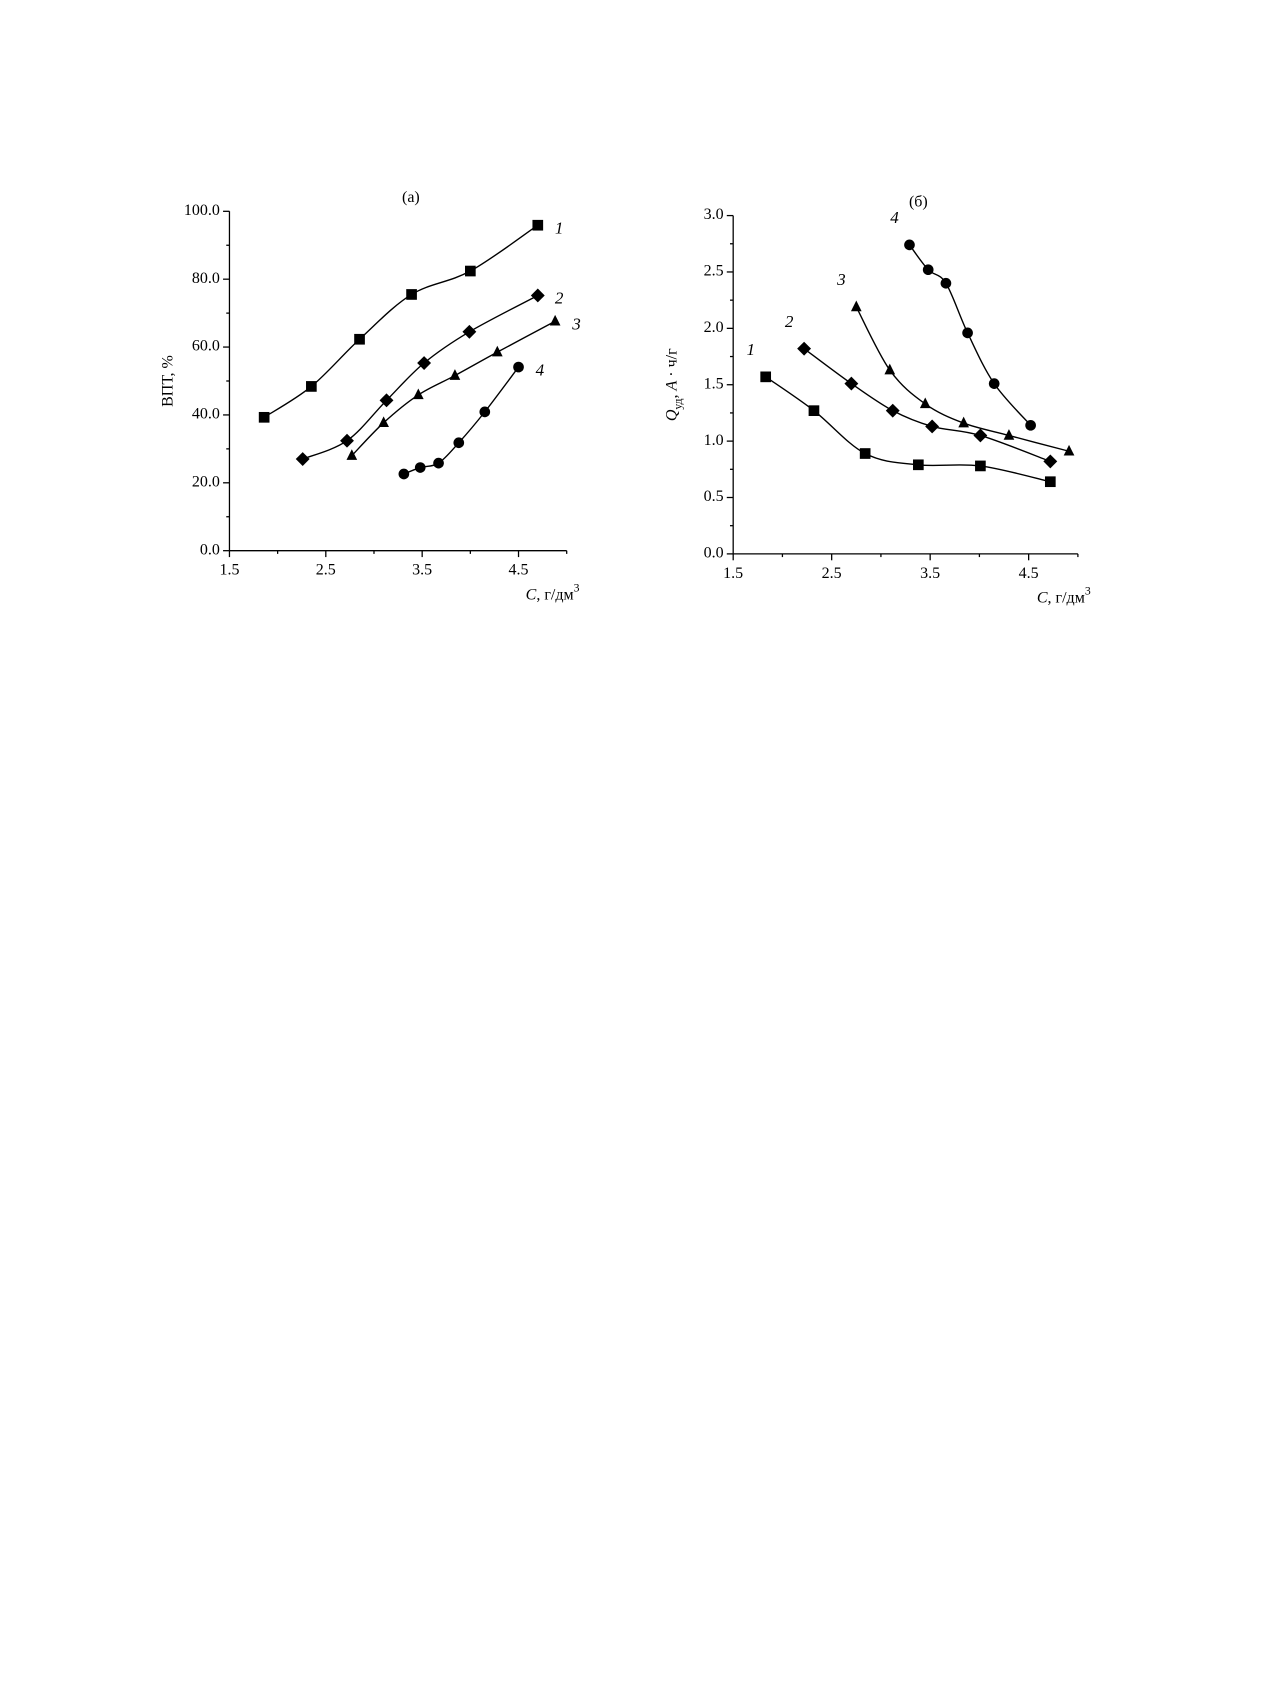  Describe the element at coordinates (206, 278) in the screenshot. I see `y-tick-label: 80.0` at that location.